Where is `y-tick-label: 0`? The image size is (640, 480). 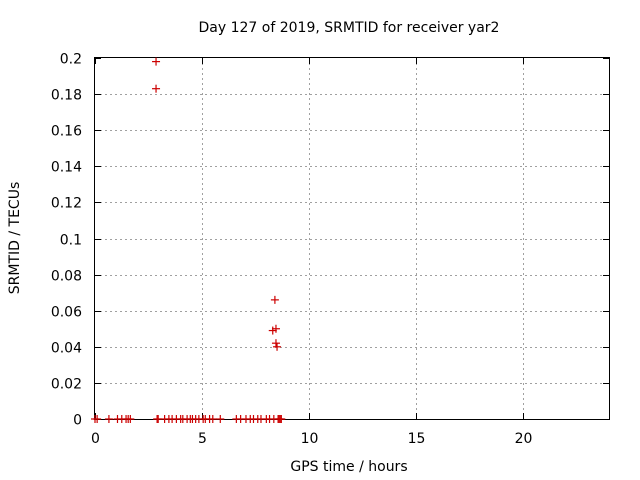 y-tick-label: 0 is located at coordinates (77, 421).